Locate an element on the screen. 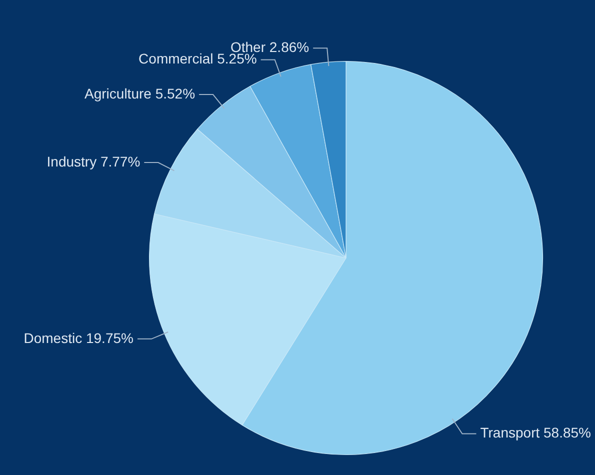  slice-label: Domestic 19.75% is located at coordinates (79, 338).